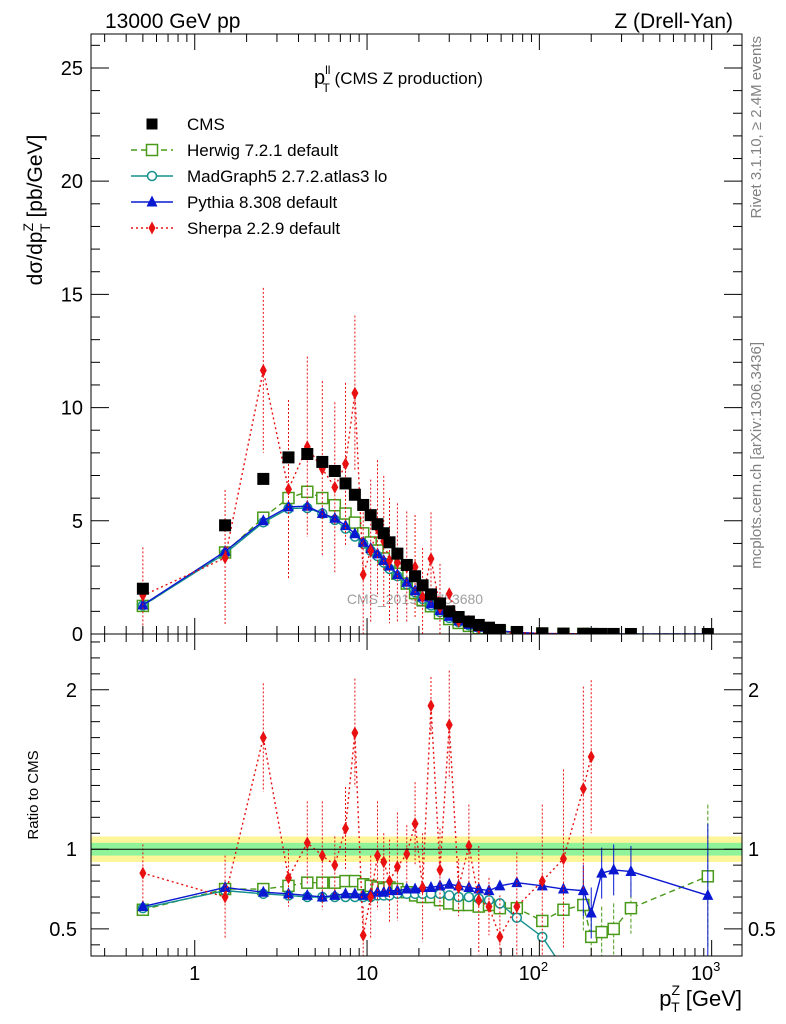 The width and height of the screenshot is (786, 1024). I want to click on header-left: 13000 GeV pp, so click(172, 21).